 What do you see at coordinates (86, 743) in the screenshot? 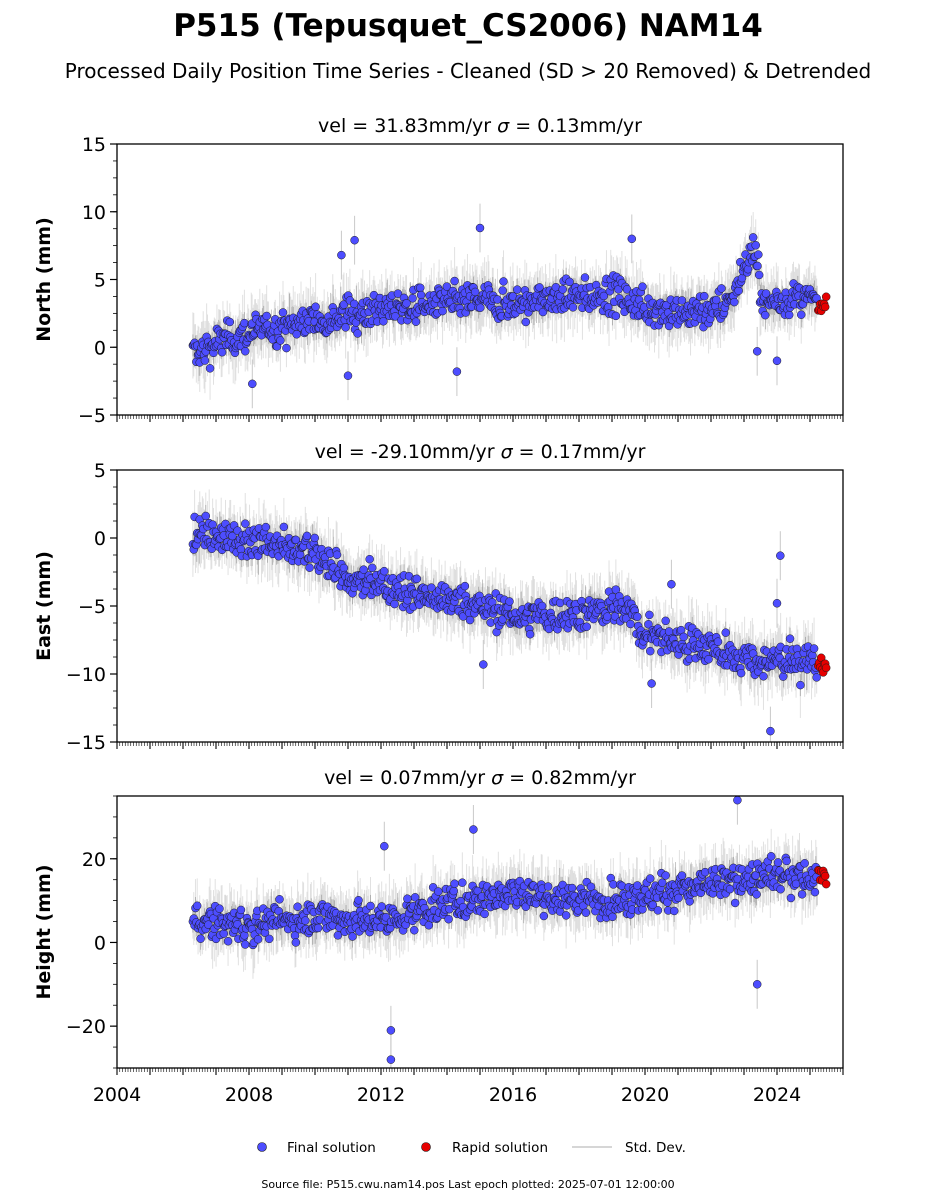
I see `y-tick-label: −15` at bounding box center [86, 743].